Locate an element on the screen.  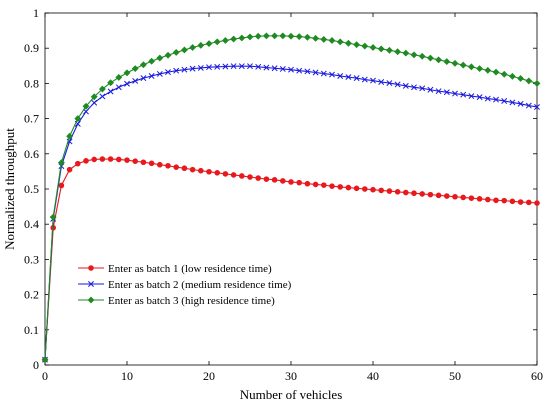
legend-label: Enter as batch 1 (low residence time) is located at coordinates (190, 269).